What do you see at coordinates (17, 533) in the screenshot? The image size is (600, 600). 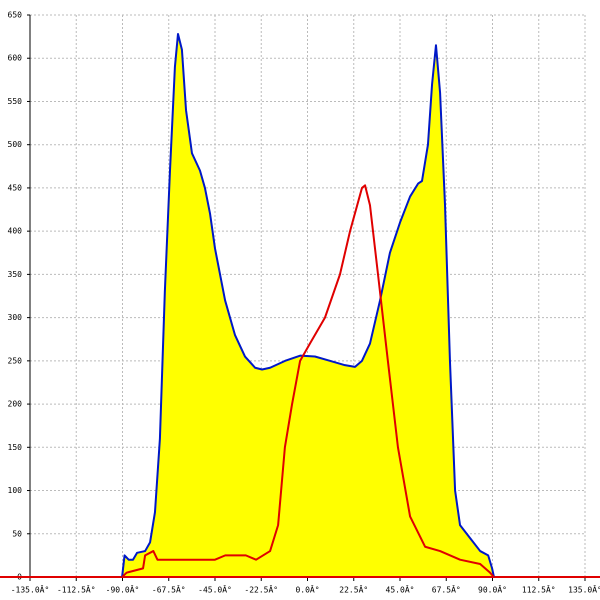 I see `y-tick-label: 50` at bounding box center [17, 533].